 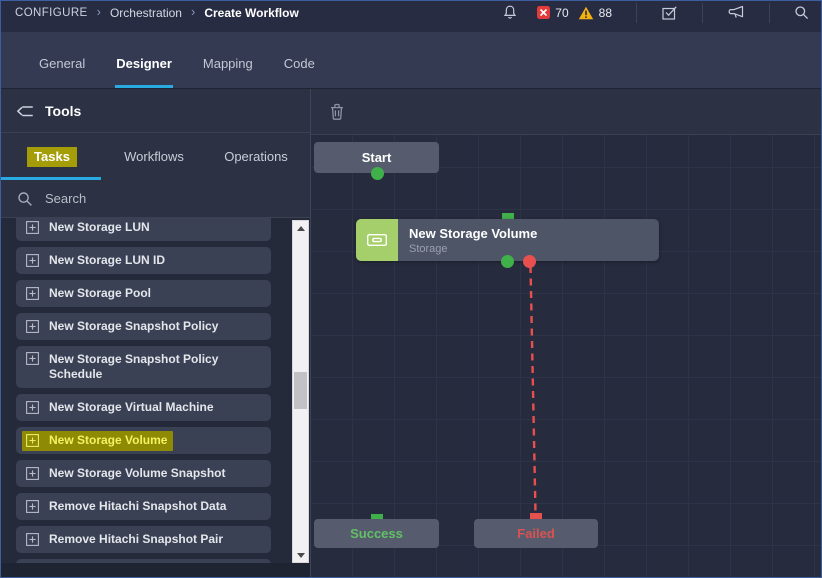 What do you see at coordinates (510, 12) in the screenshot?
I see `bell-icon` at bounding box center [510, 12].